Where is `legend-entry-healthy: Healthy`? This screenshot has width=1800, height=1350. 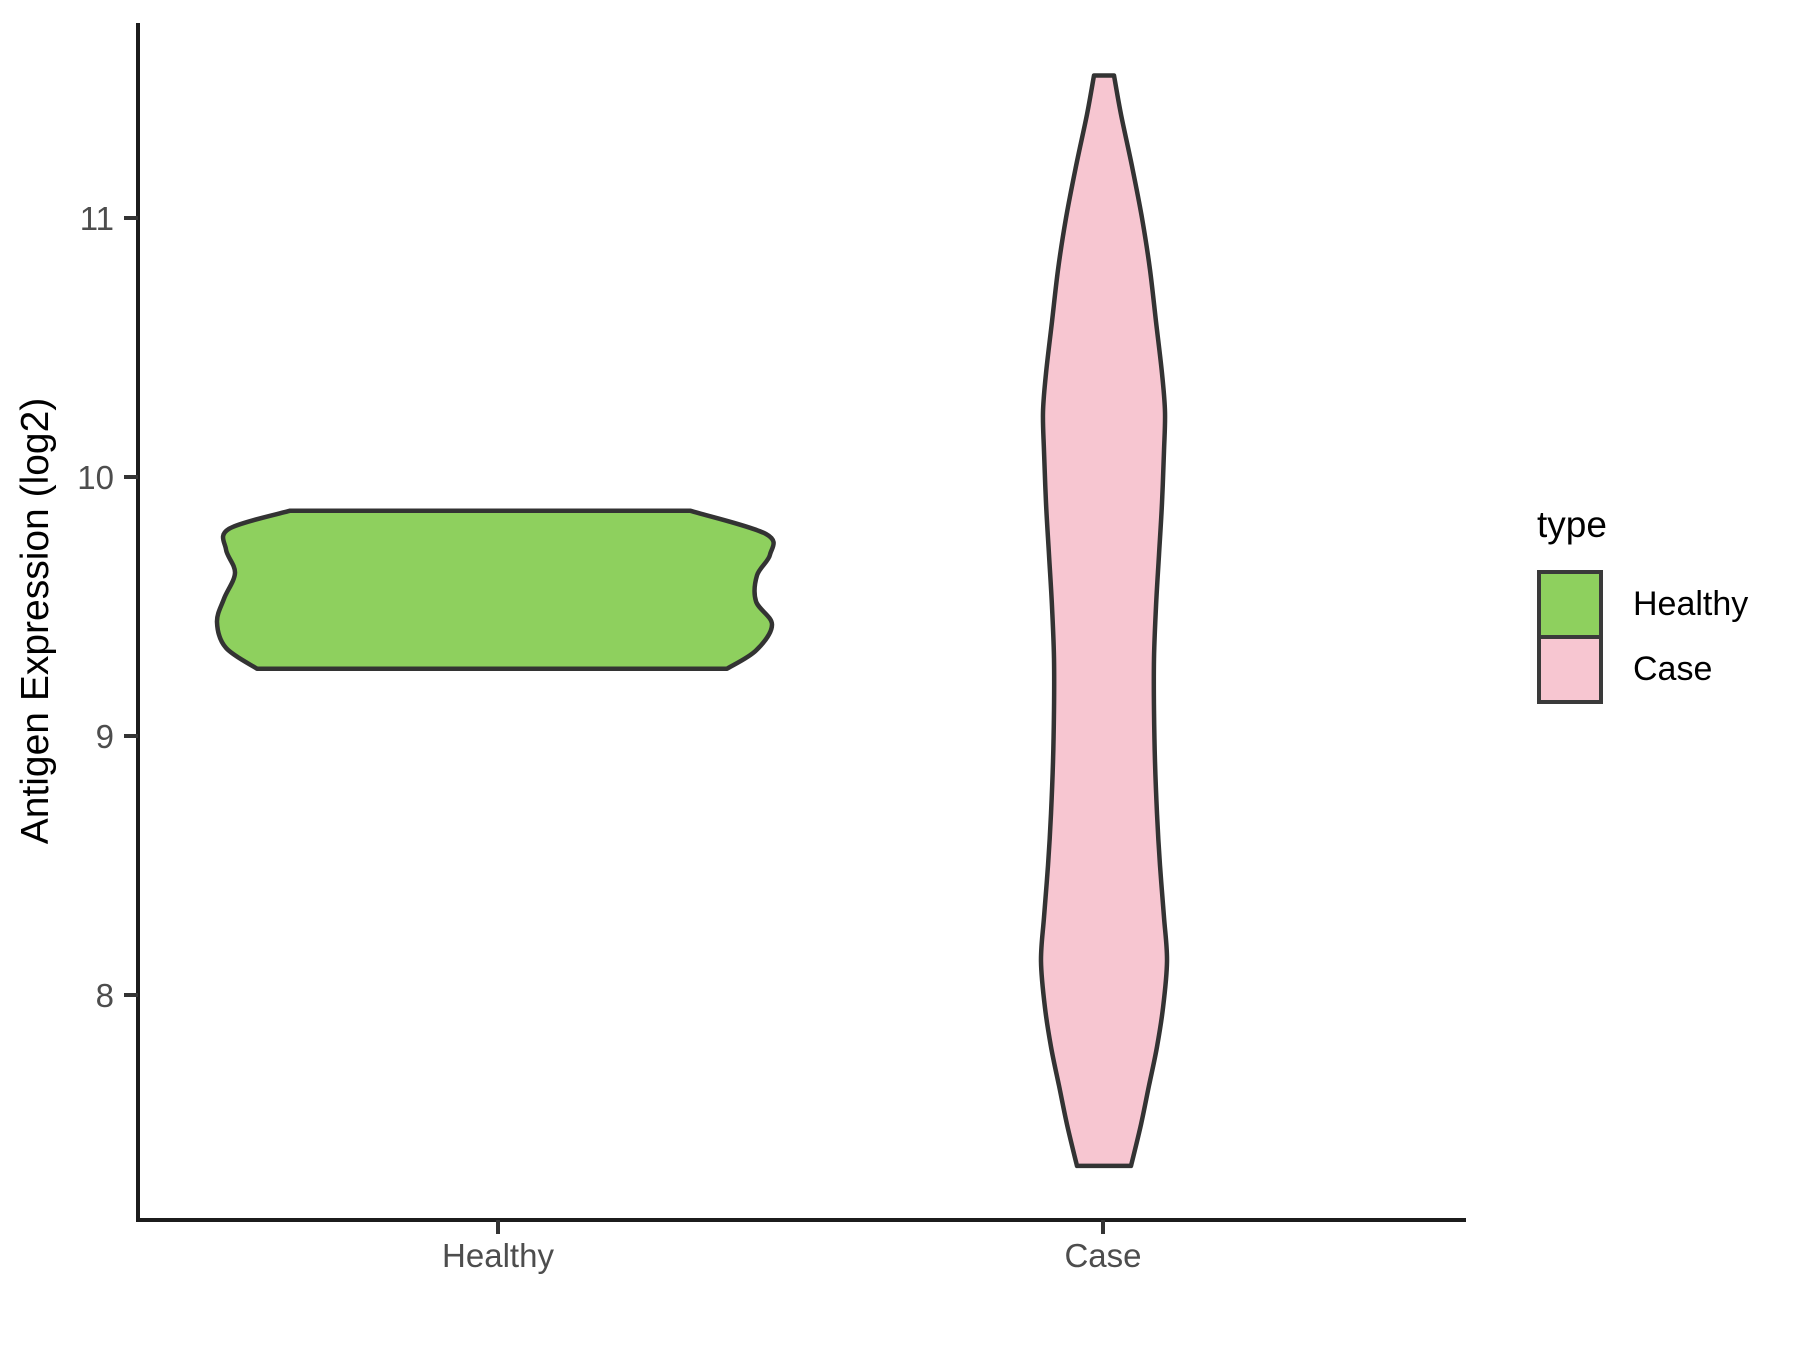 legend-entry-healthy: Healthy is located at coordinates (1642, 604).